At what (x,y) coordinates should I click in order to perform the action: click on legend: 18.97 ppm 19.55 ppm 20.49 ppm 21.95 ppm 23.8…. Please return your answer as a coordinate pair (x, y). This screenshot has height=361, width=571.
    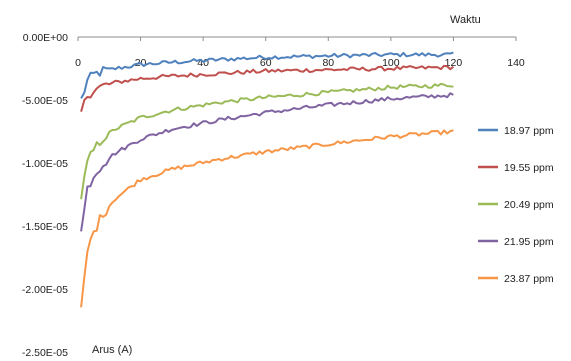
    Looking at the image, I should click on (516, 205).